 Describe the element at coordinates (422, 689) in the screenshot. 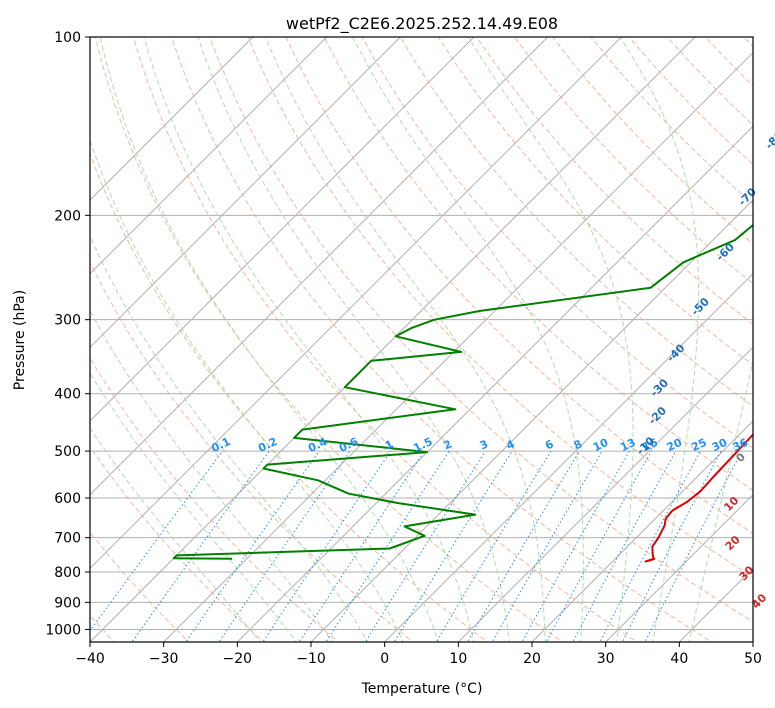

I see `x-axis-title: Temperature (°C)` at that location.